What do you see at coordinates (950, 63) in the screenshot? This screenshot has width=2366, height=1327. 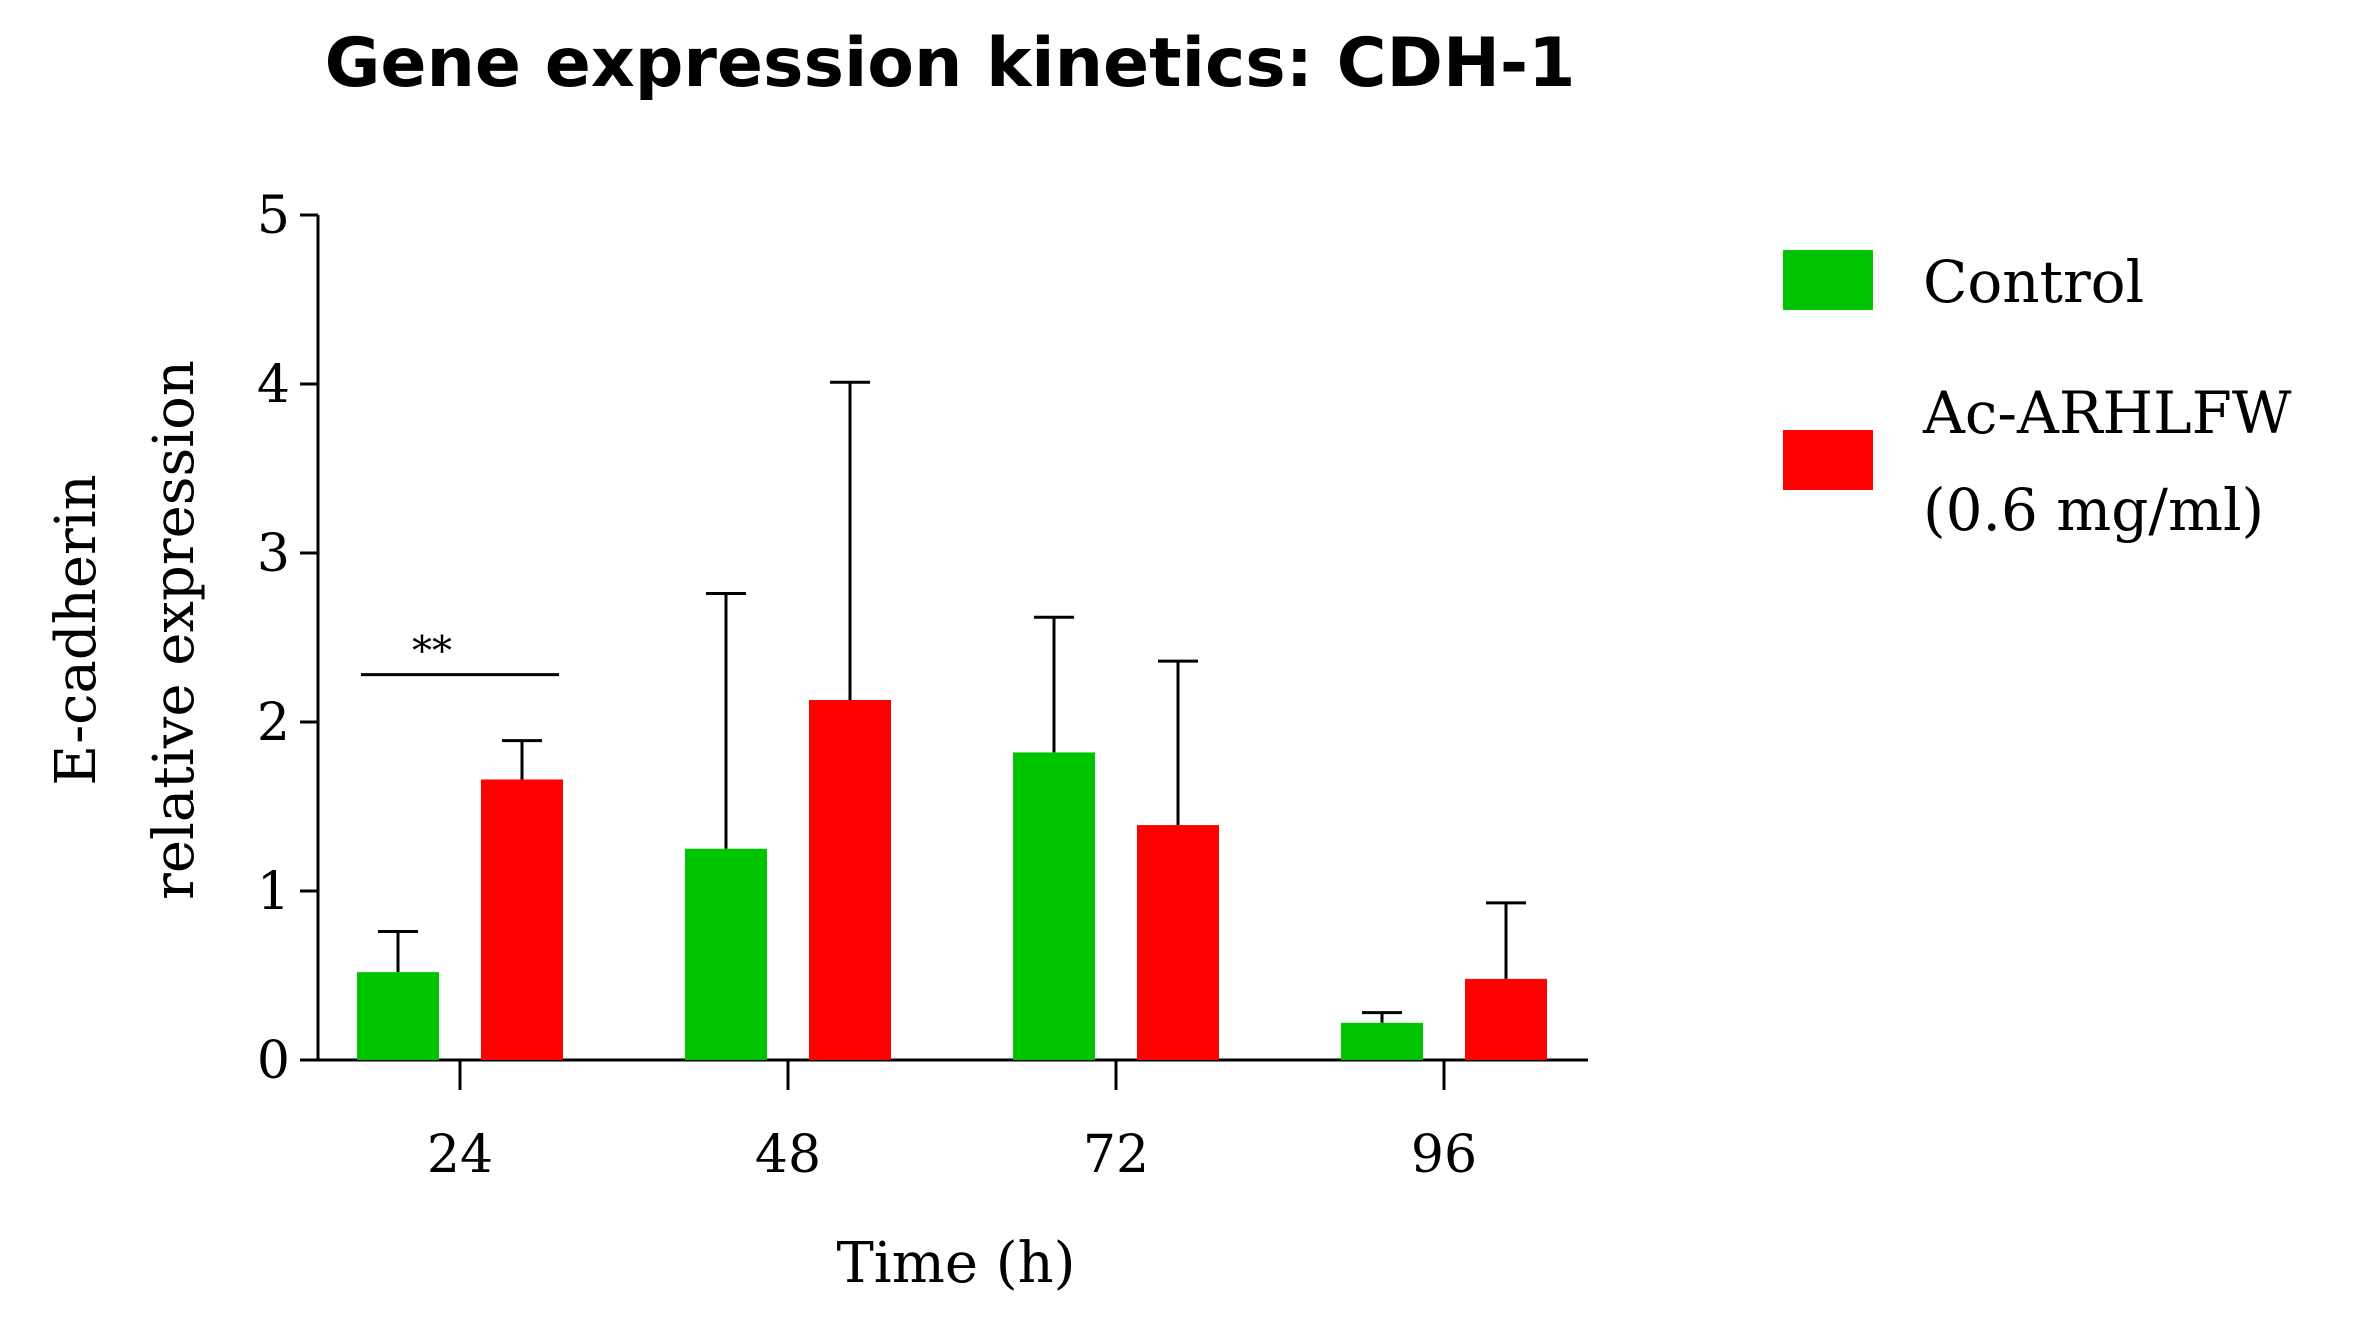 I see `chart-title: Gene expression kinetics: CDH-1` at bounding box center [950, 63].